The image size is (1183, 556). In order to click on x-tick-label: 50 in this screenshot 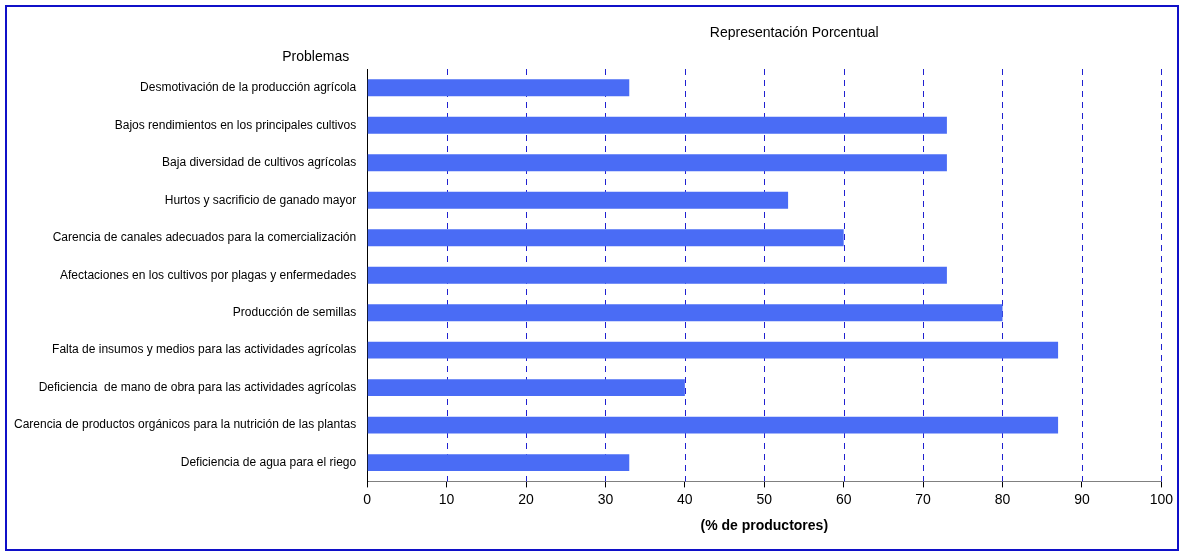, I will do `click(764, 498)`.